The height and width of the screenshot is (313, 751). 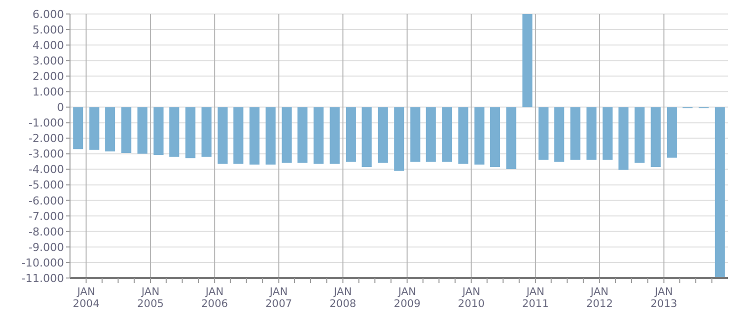 What do you see at coordinates (471, 298) in the screenshot?
I see `x-tick-label: JAN 2010` at bounding box center [471, 298].